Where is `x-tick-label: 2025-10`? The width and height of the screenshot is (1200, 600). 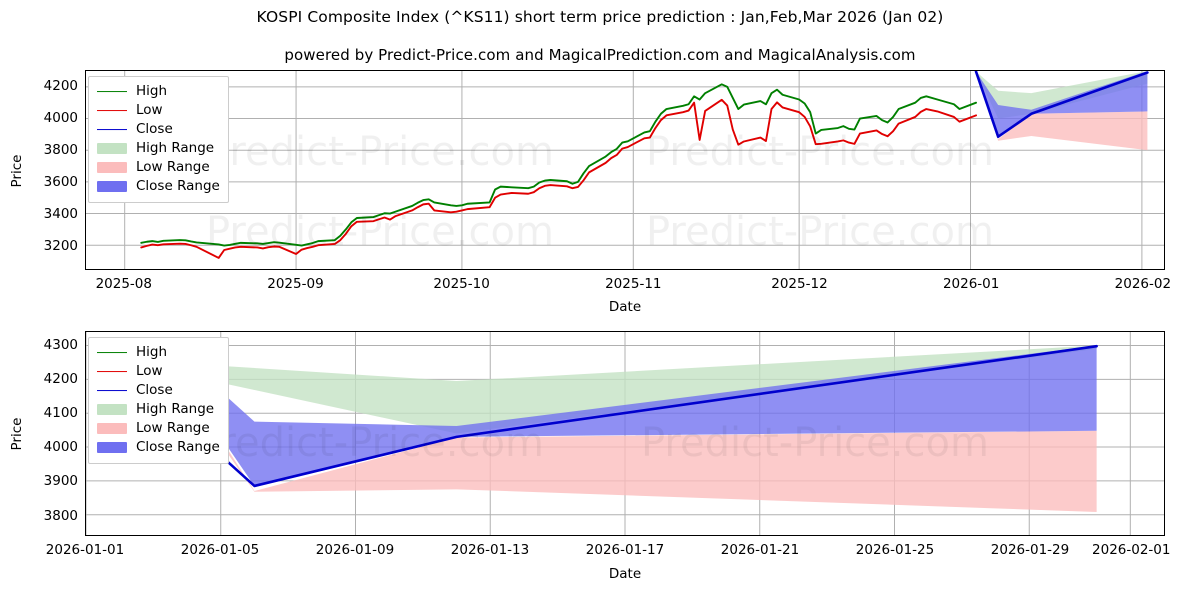
x-tick-label: 2025-10 is located at coordinates (461, 284).